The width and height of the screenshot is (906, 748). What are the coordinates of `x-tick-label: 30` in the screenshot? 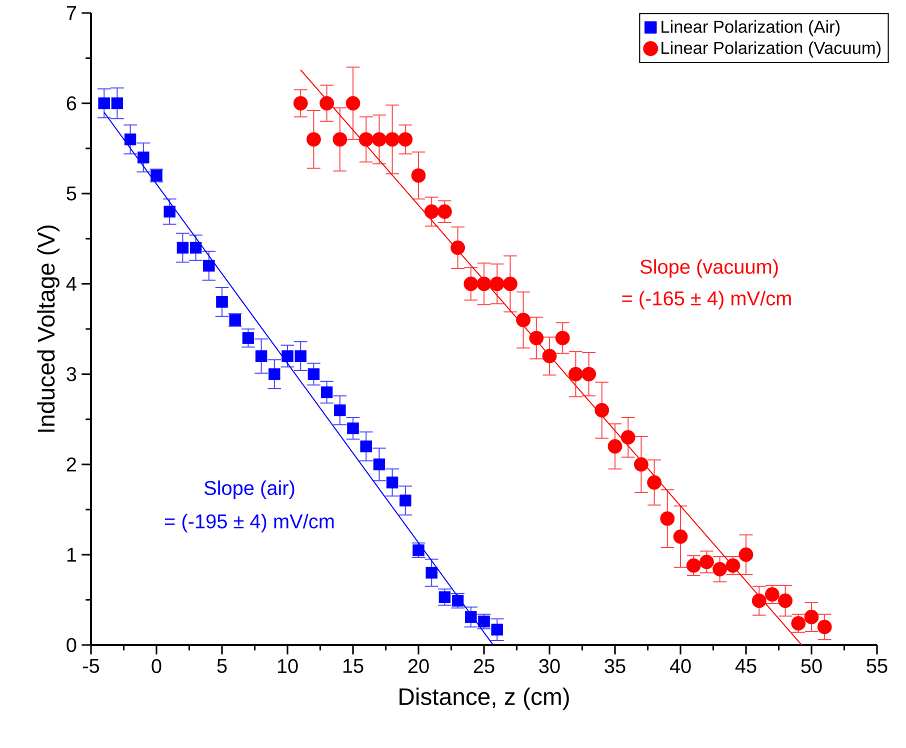 It's located at (549, 666).